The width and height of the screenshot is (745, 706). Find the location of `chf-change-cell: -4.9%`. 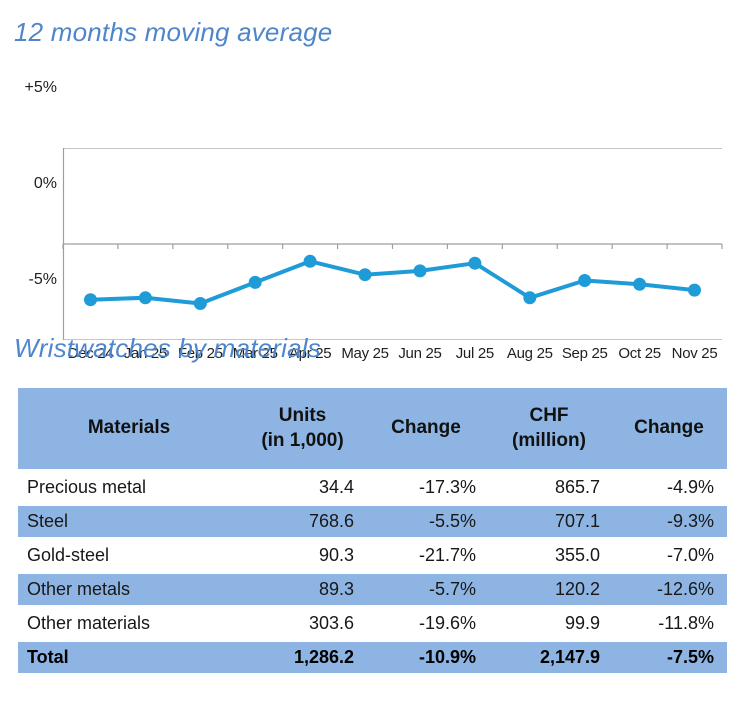

chf-change-cell: -4.9% is located at coordinates (669, 487).